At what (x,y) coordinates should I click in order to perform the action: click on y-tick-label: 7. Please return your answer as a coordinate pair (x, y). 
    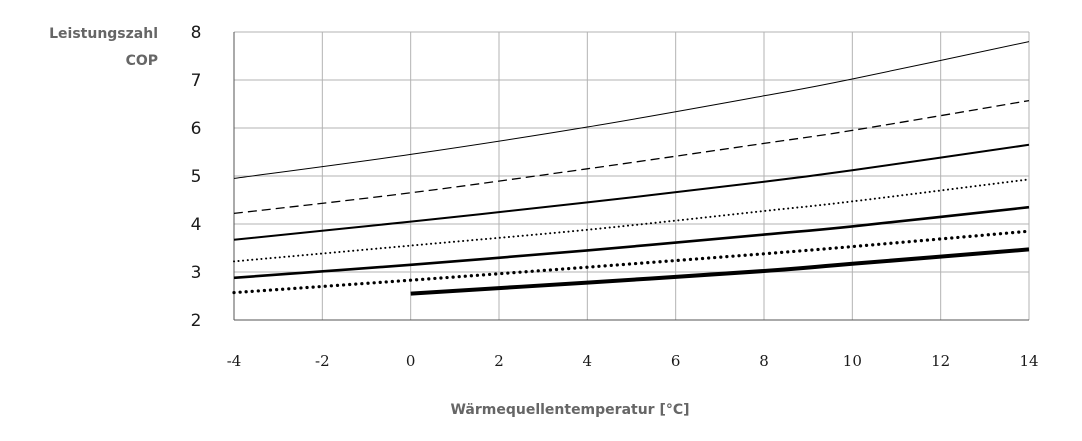
    Looking at the image, I should click on (196, 81).